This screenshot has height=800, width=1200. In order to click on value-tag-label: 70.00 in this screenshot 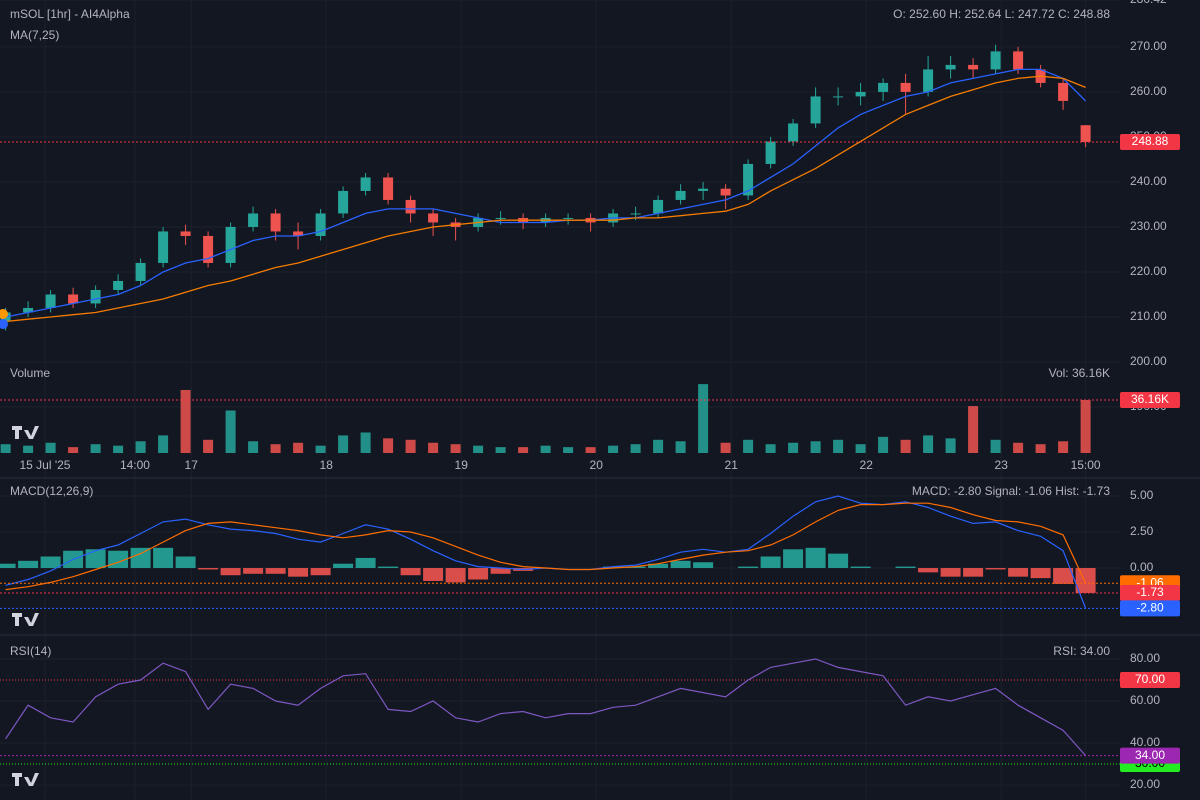, I will do `click(1150, 679)`.